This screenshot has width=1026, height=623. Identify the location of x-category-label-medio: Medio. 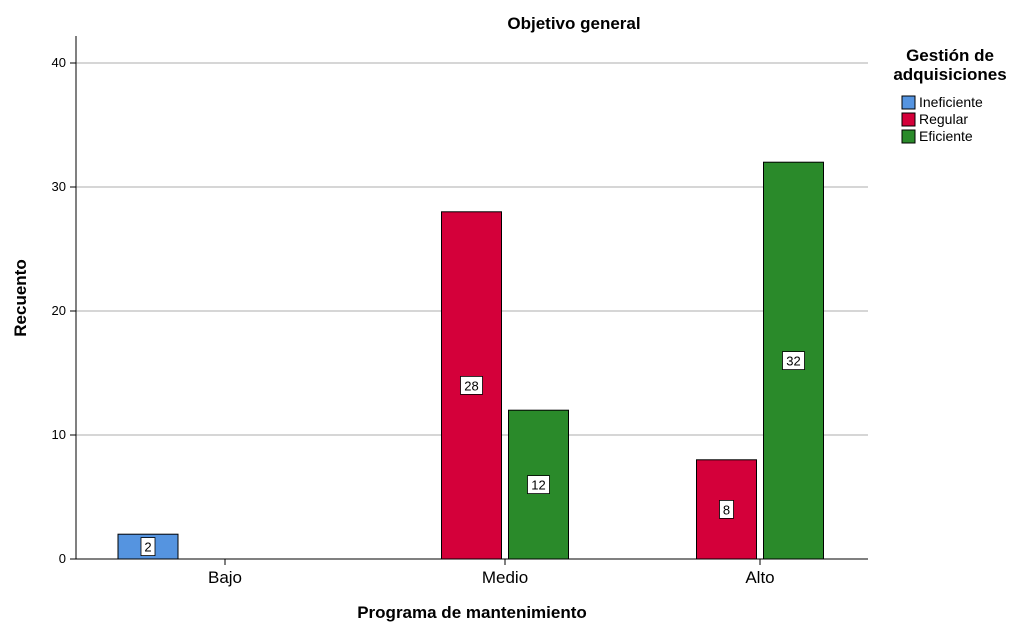
(505, 577).